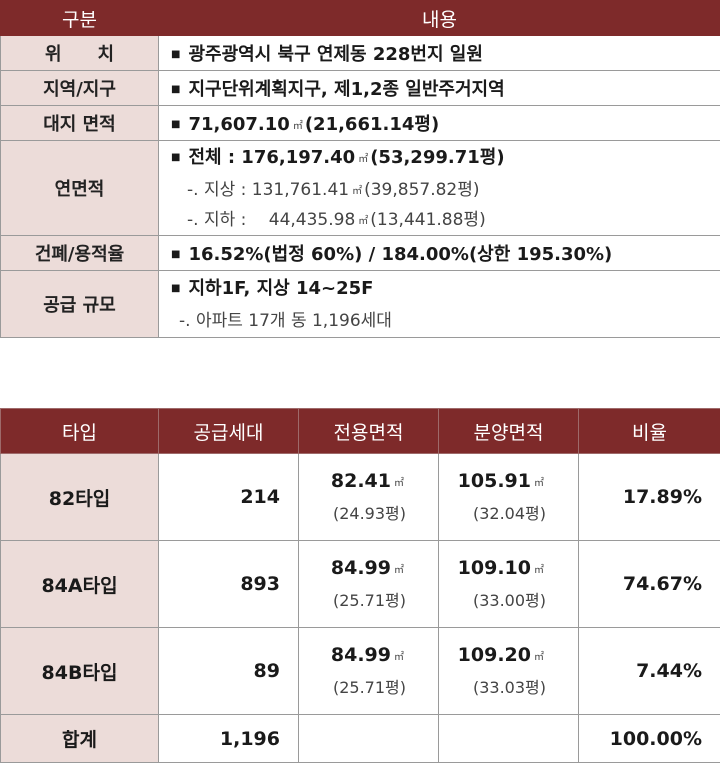 This screenshot has width=720, height=765. I want to click on zone-label: 지역/지구, so click(79, 88).